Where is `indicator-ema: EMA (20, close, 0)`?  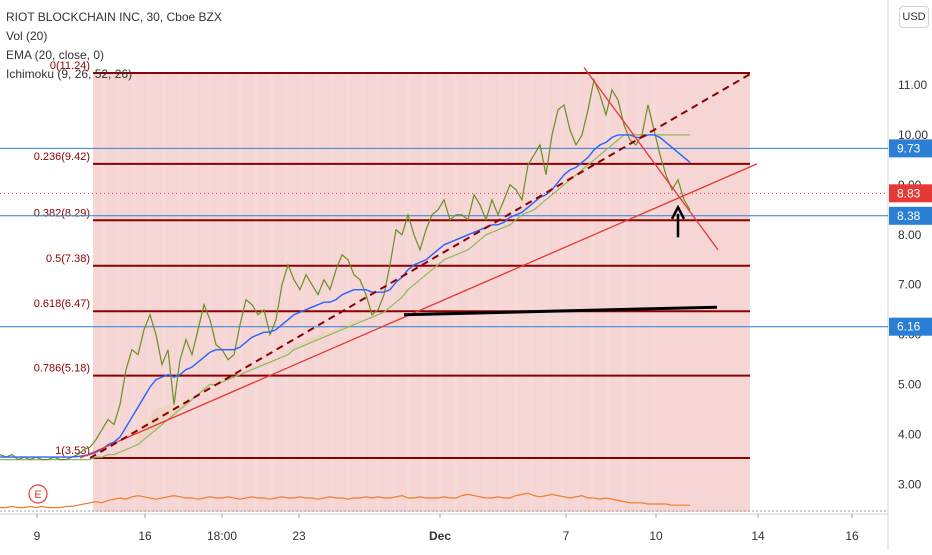 indicator-ema: EMA (20, close, 0) is located at coordinates (55, 55).